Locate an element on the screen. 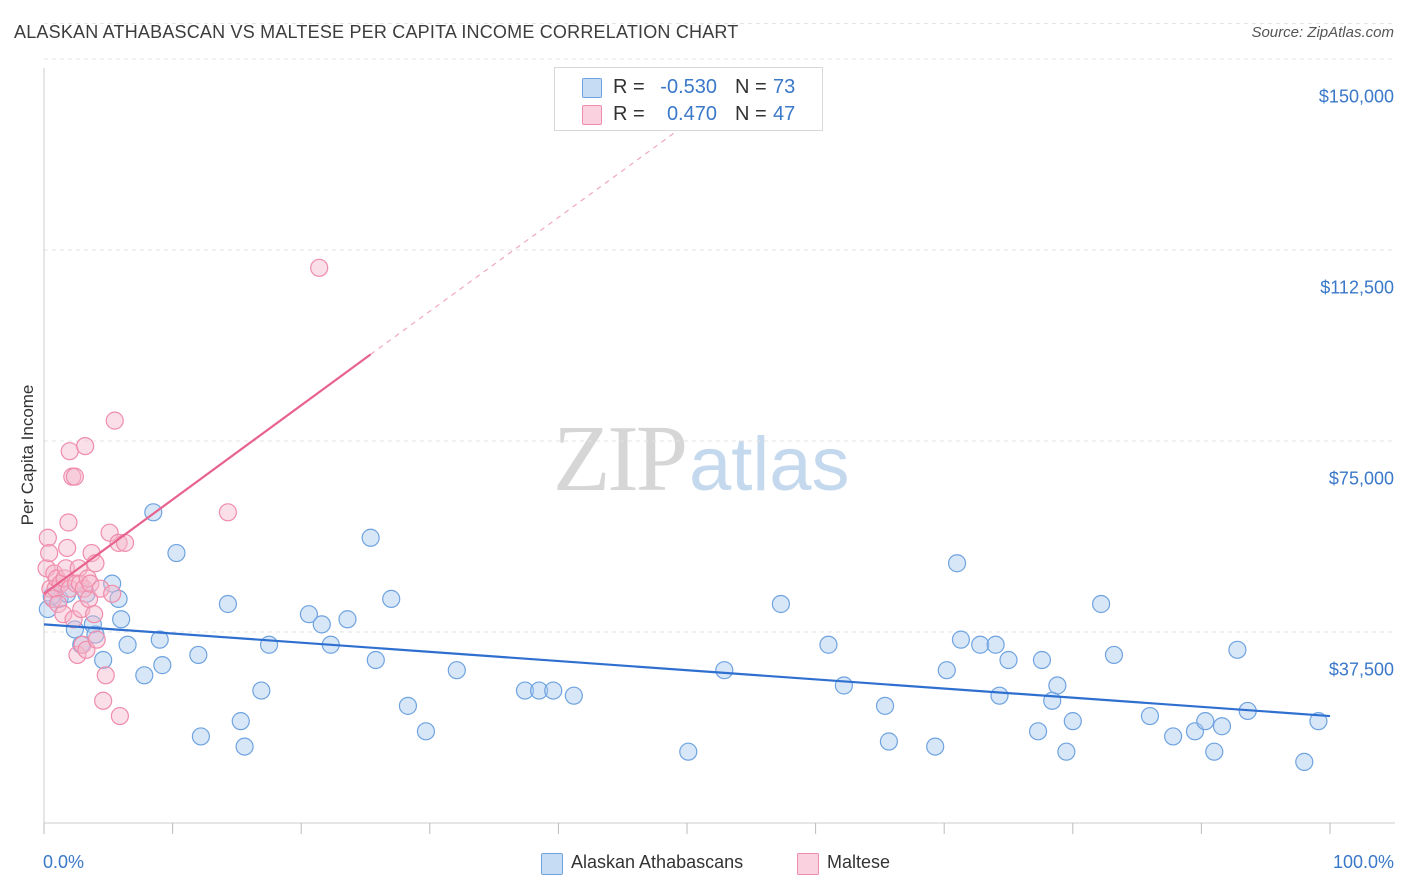 The width and height of the screenshot is (1406, 892). legend-label: Maltese is located at coordinates (859, 862).